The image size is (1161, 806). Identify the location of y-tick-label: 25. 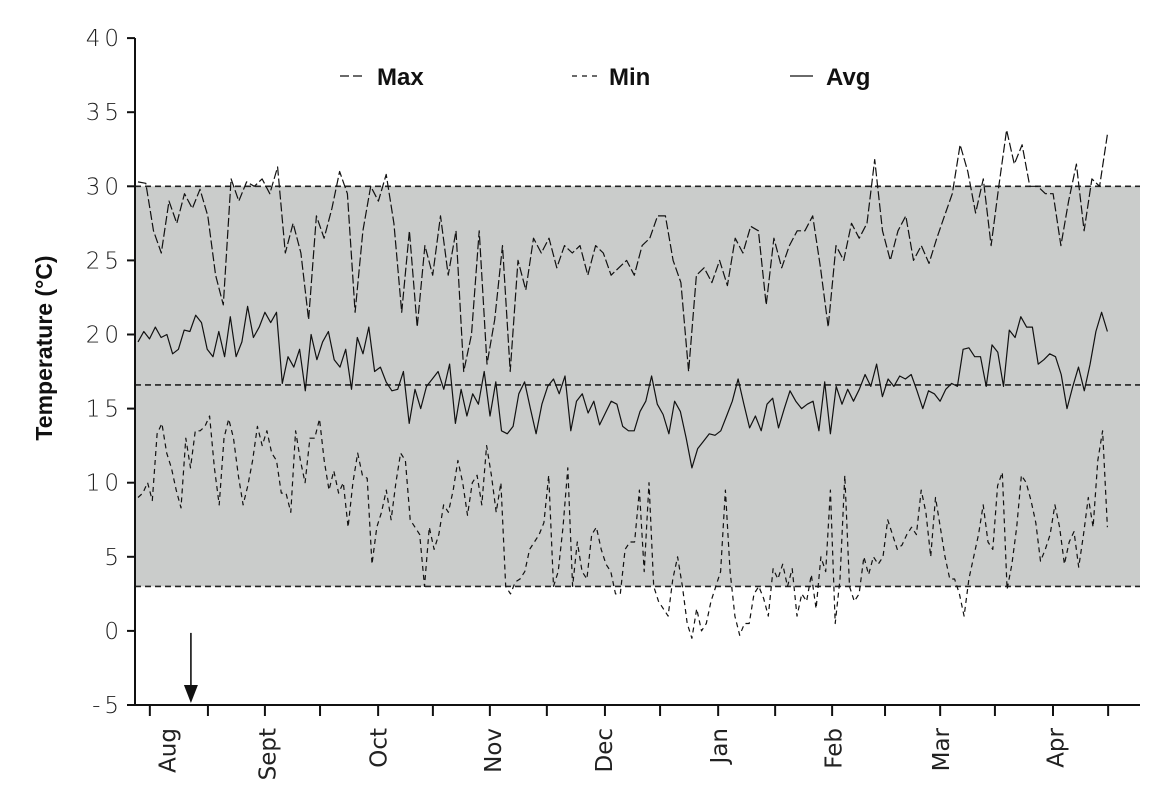
(104, 261).